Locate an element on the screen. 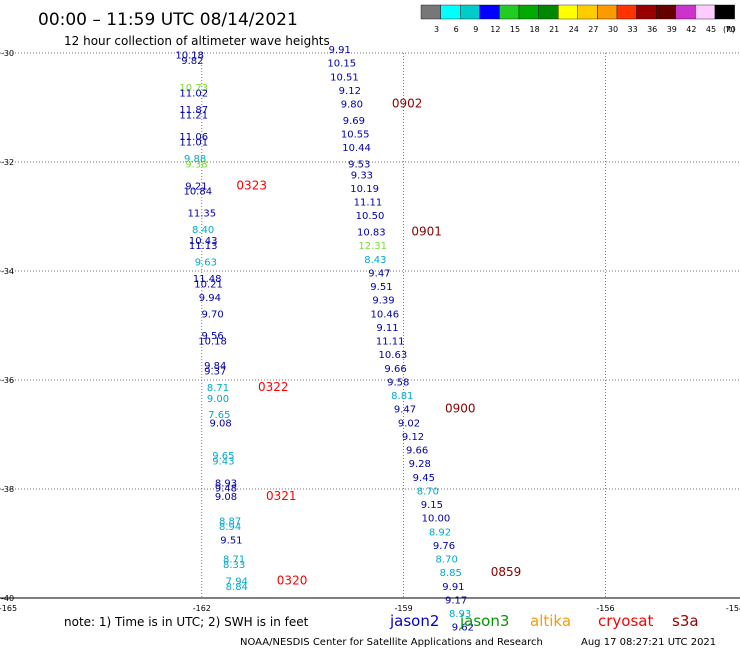  swh-data-point: 8.40 is located at coordinates (203, 230).